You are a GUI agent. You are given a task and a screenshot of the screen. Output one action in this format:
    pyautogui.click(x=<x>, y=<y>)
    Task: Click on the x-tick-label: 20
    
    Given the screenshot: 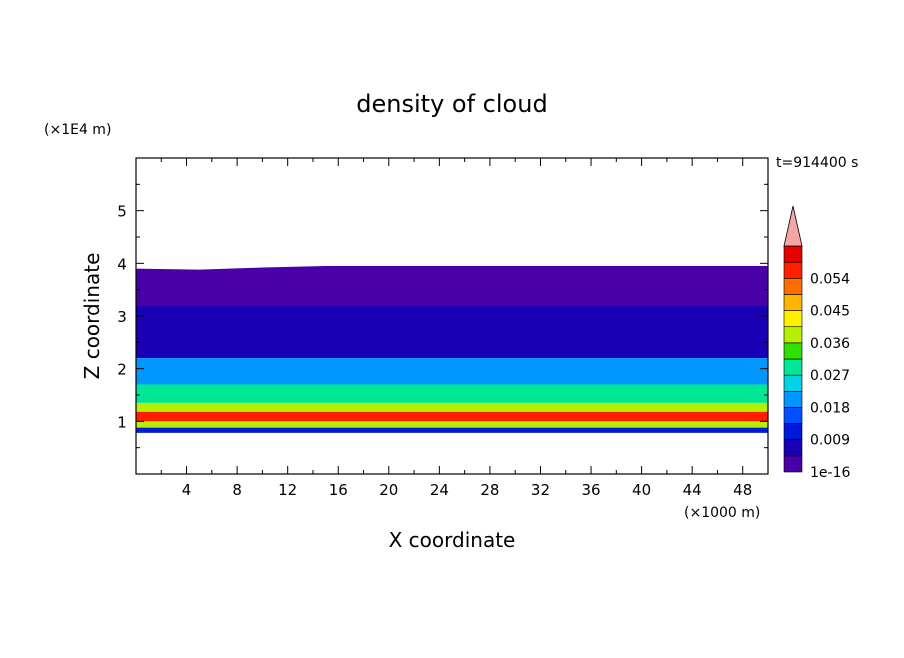 What is the action you would take?
    pyautogui.click(x=388, y=490)
    